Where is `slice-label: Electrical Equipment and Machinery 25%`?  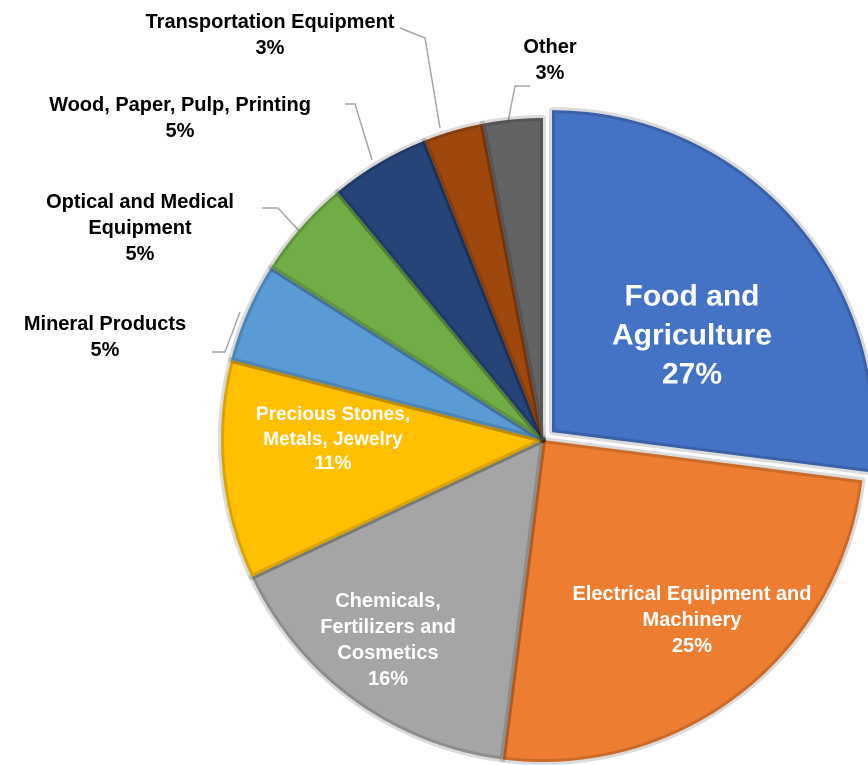
slice-label: Electrical Equipment and Machinery 25% is located at coordinates (692, 620).